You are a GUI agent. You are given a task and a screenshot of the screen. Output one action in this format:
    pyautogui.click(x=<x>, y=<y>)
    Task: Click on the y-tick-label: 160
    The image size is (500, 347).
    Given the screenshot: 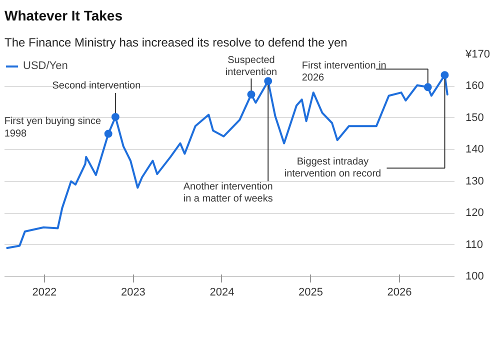 What is the action you would take?
    pyautogui.click(x=475, y=86)
    